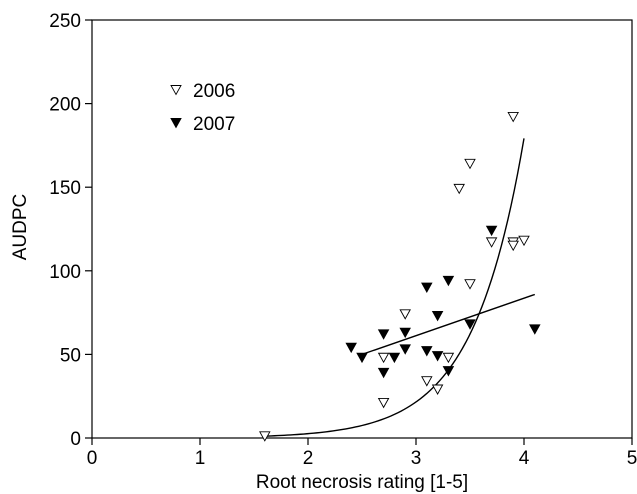 Image resolution: width=637 pixels, height=494 pixels. Describe the element at coordinates (416, 458) in the screenshot. I see `x-tick-label: 3` at that location.